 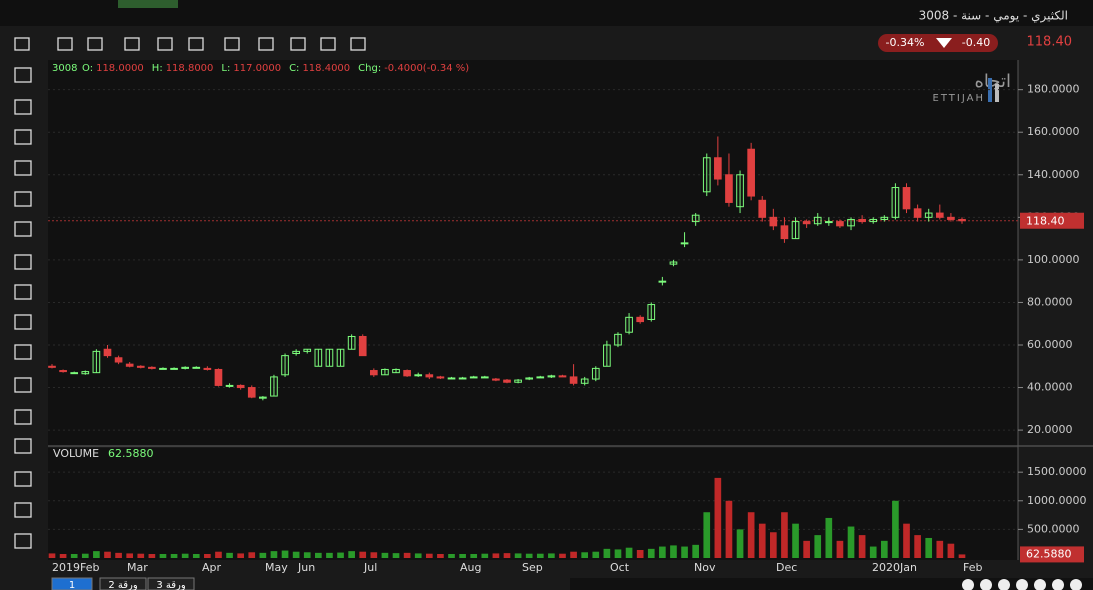 I want to click on change-pill, so click(x=938, y=43).